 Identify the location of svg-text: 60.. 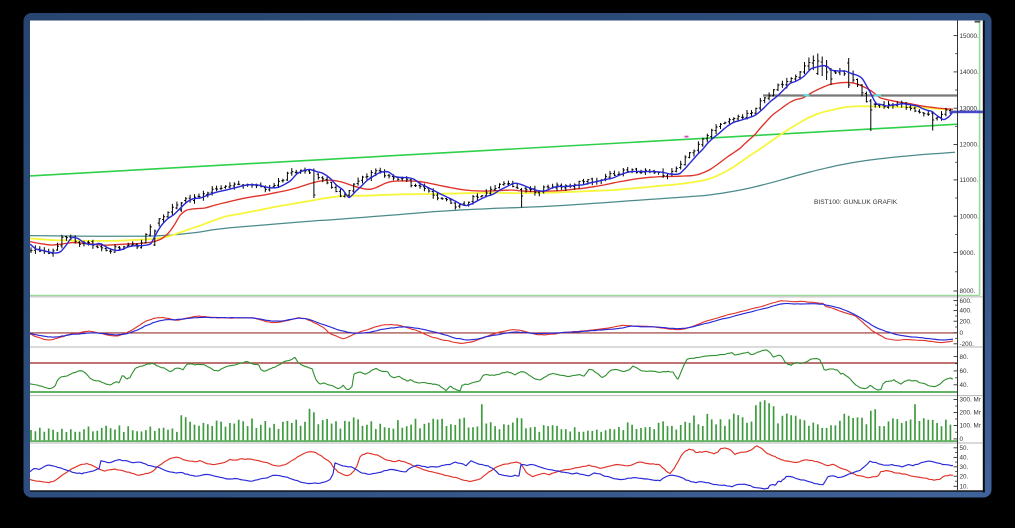
(964, 371).